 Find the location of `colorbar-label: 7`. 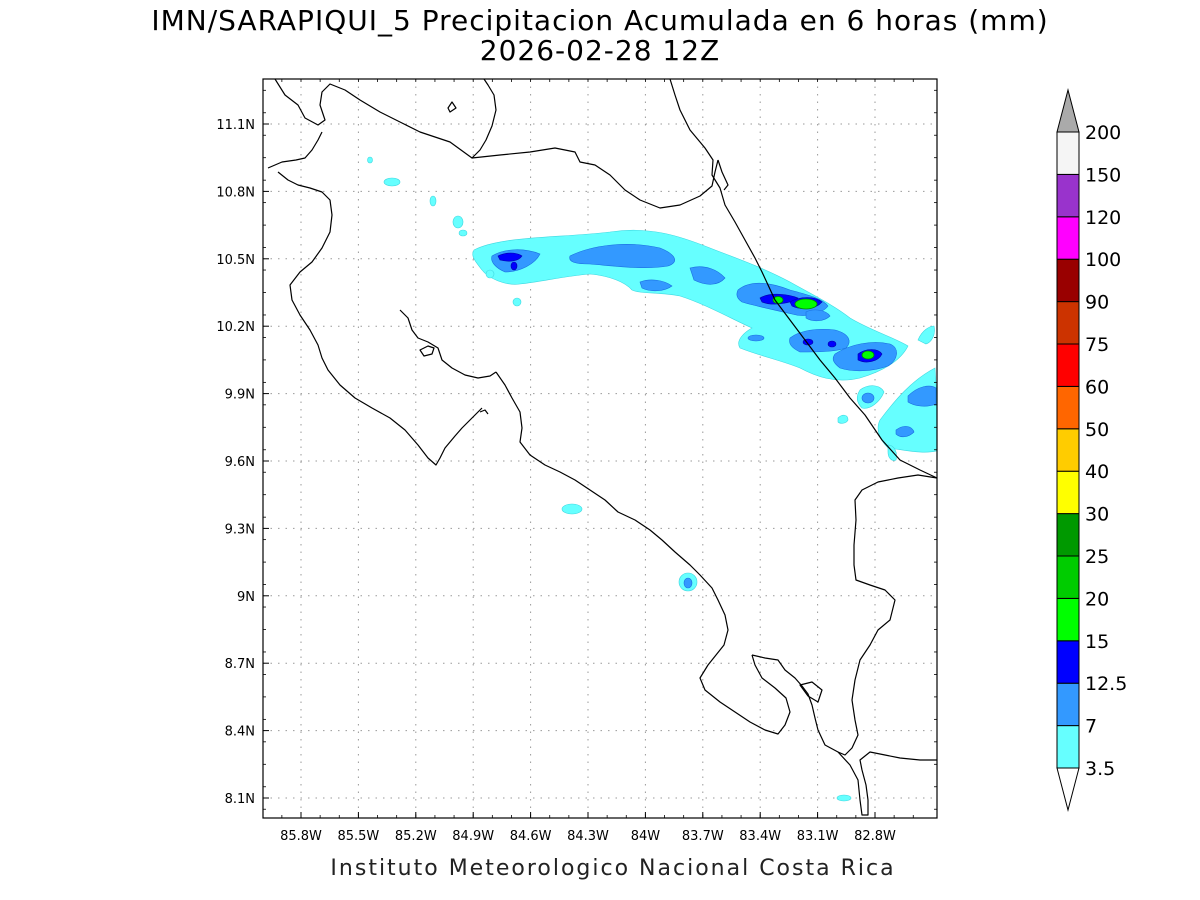

colorbar-label: 7 is located at coordinates (1091, 727).